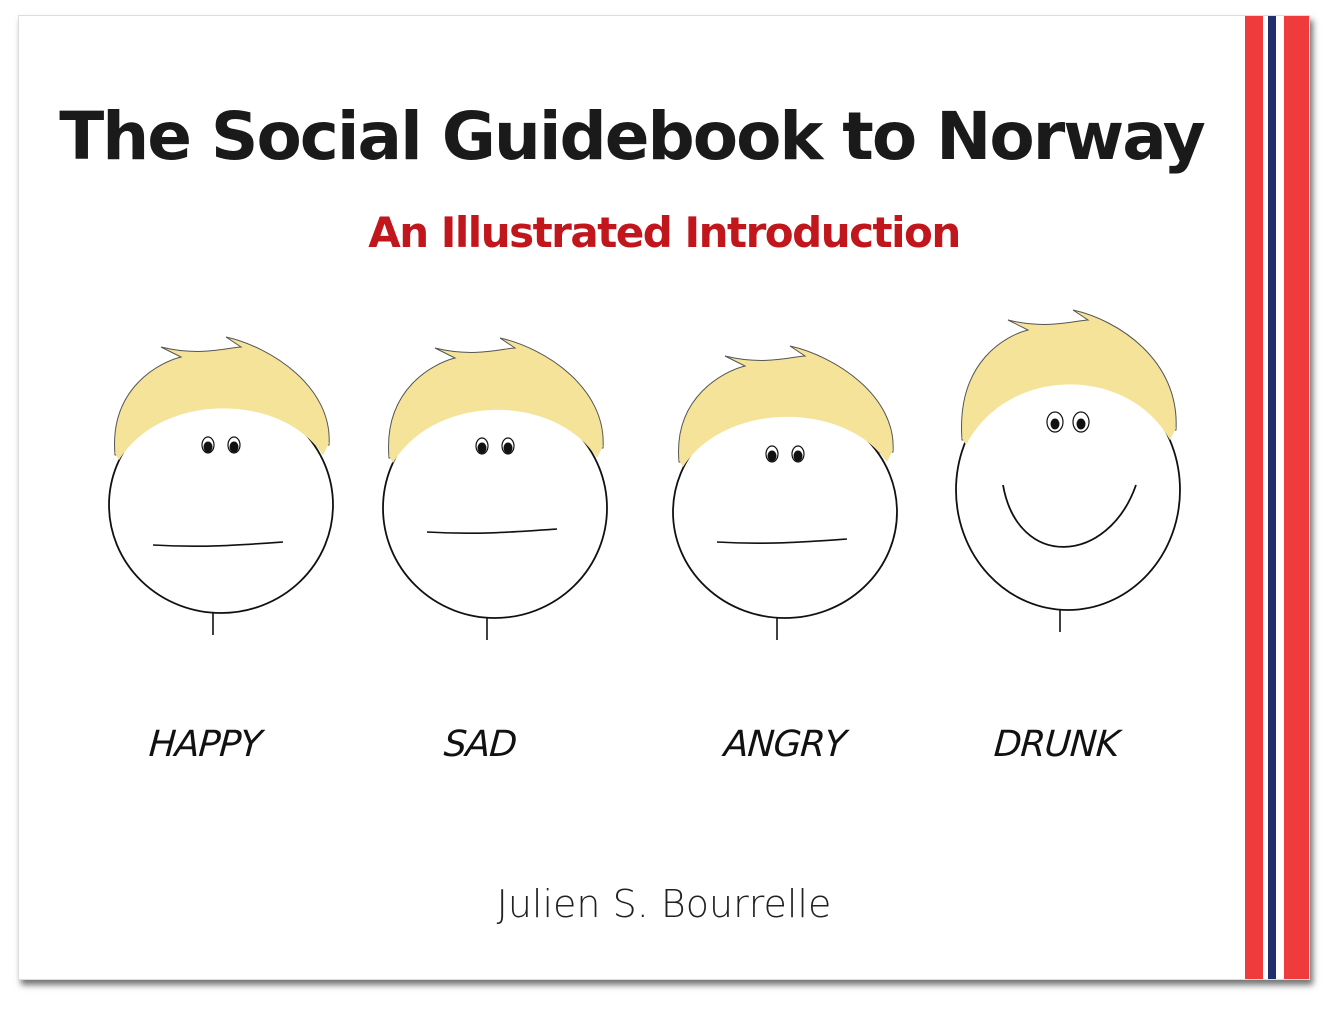 The image size is (1325, 1013). I want to click on book-subtitle: An Illustrated Introduction, so click(664, 232).